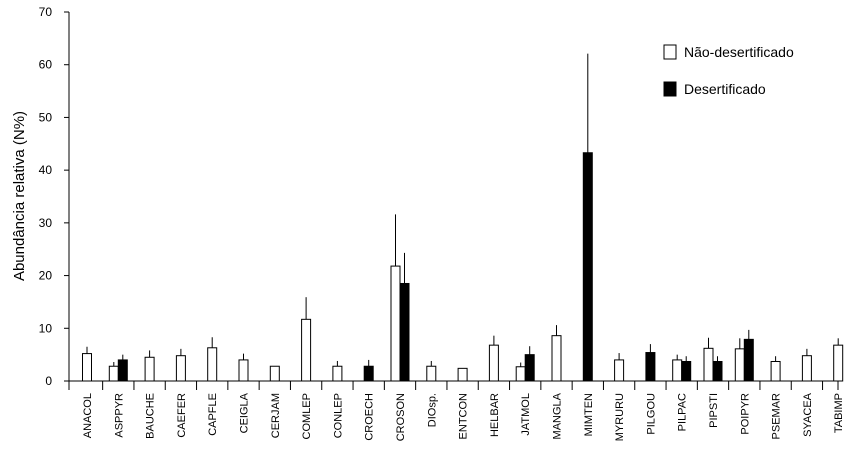 This screenshot has width=850, height=461. Describe the element at coordinates (338, 415) in the screenshot. I see `x-tick-label: CONLEP` at that location.